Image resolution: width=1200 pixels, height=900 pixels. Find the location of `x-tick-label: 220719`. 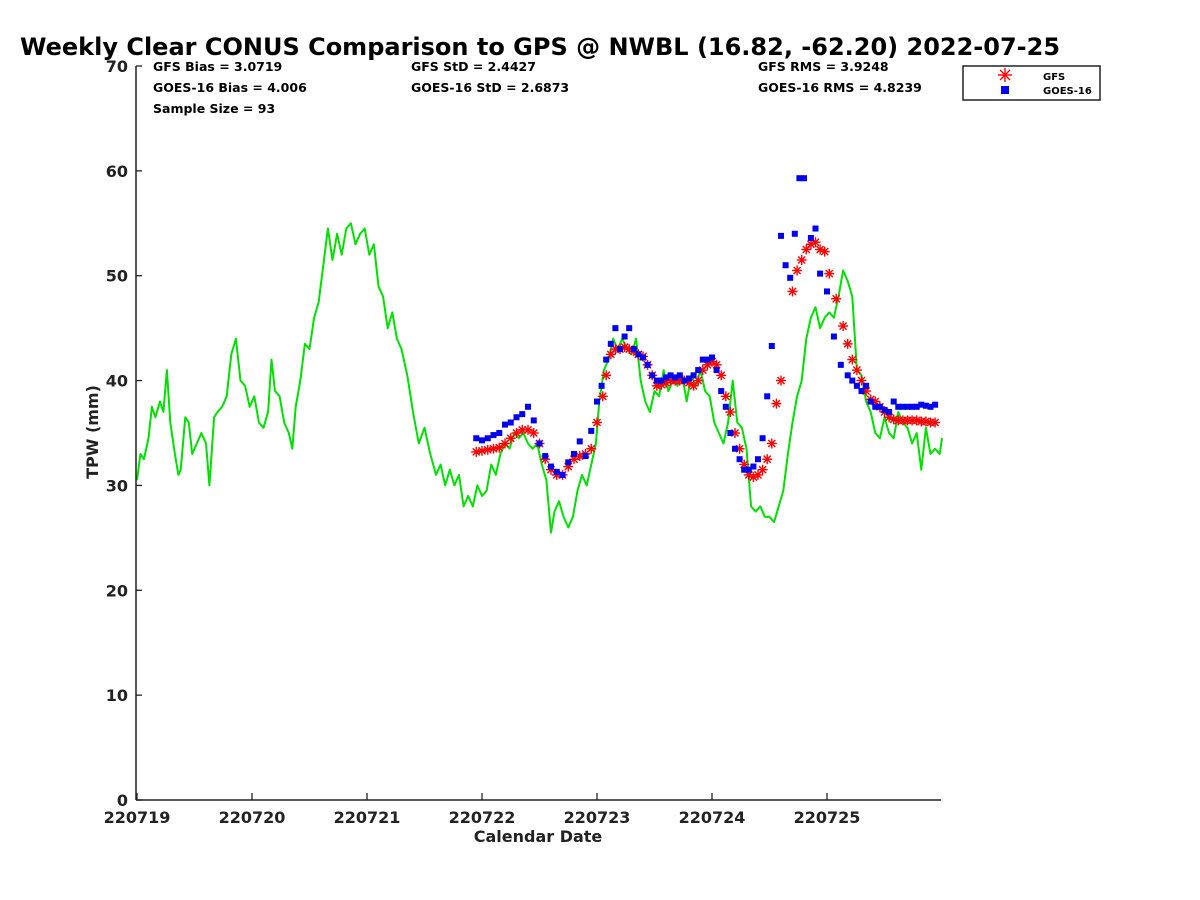

x-tick-label: 220719 is located at coordinates (137, 817).